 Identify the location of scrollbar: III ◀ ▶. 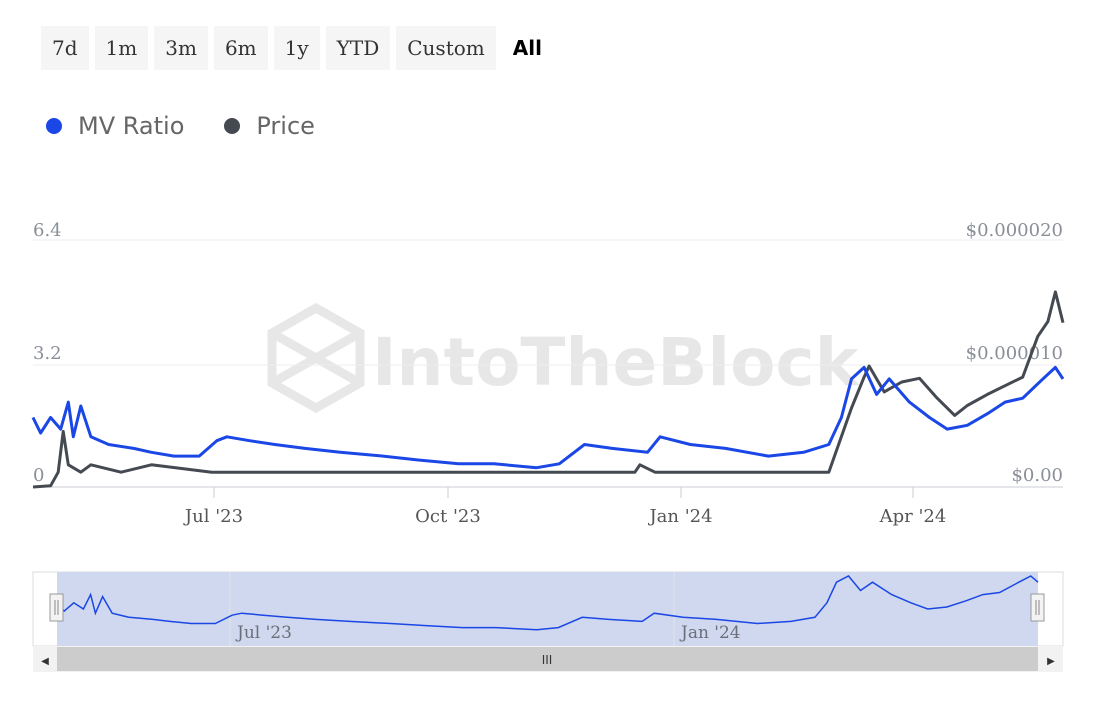
(548, 659).